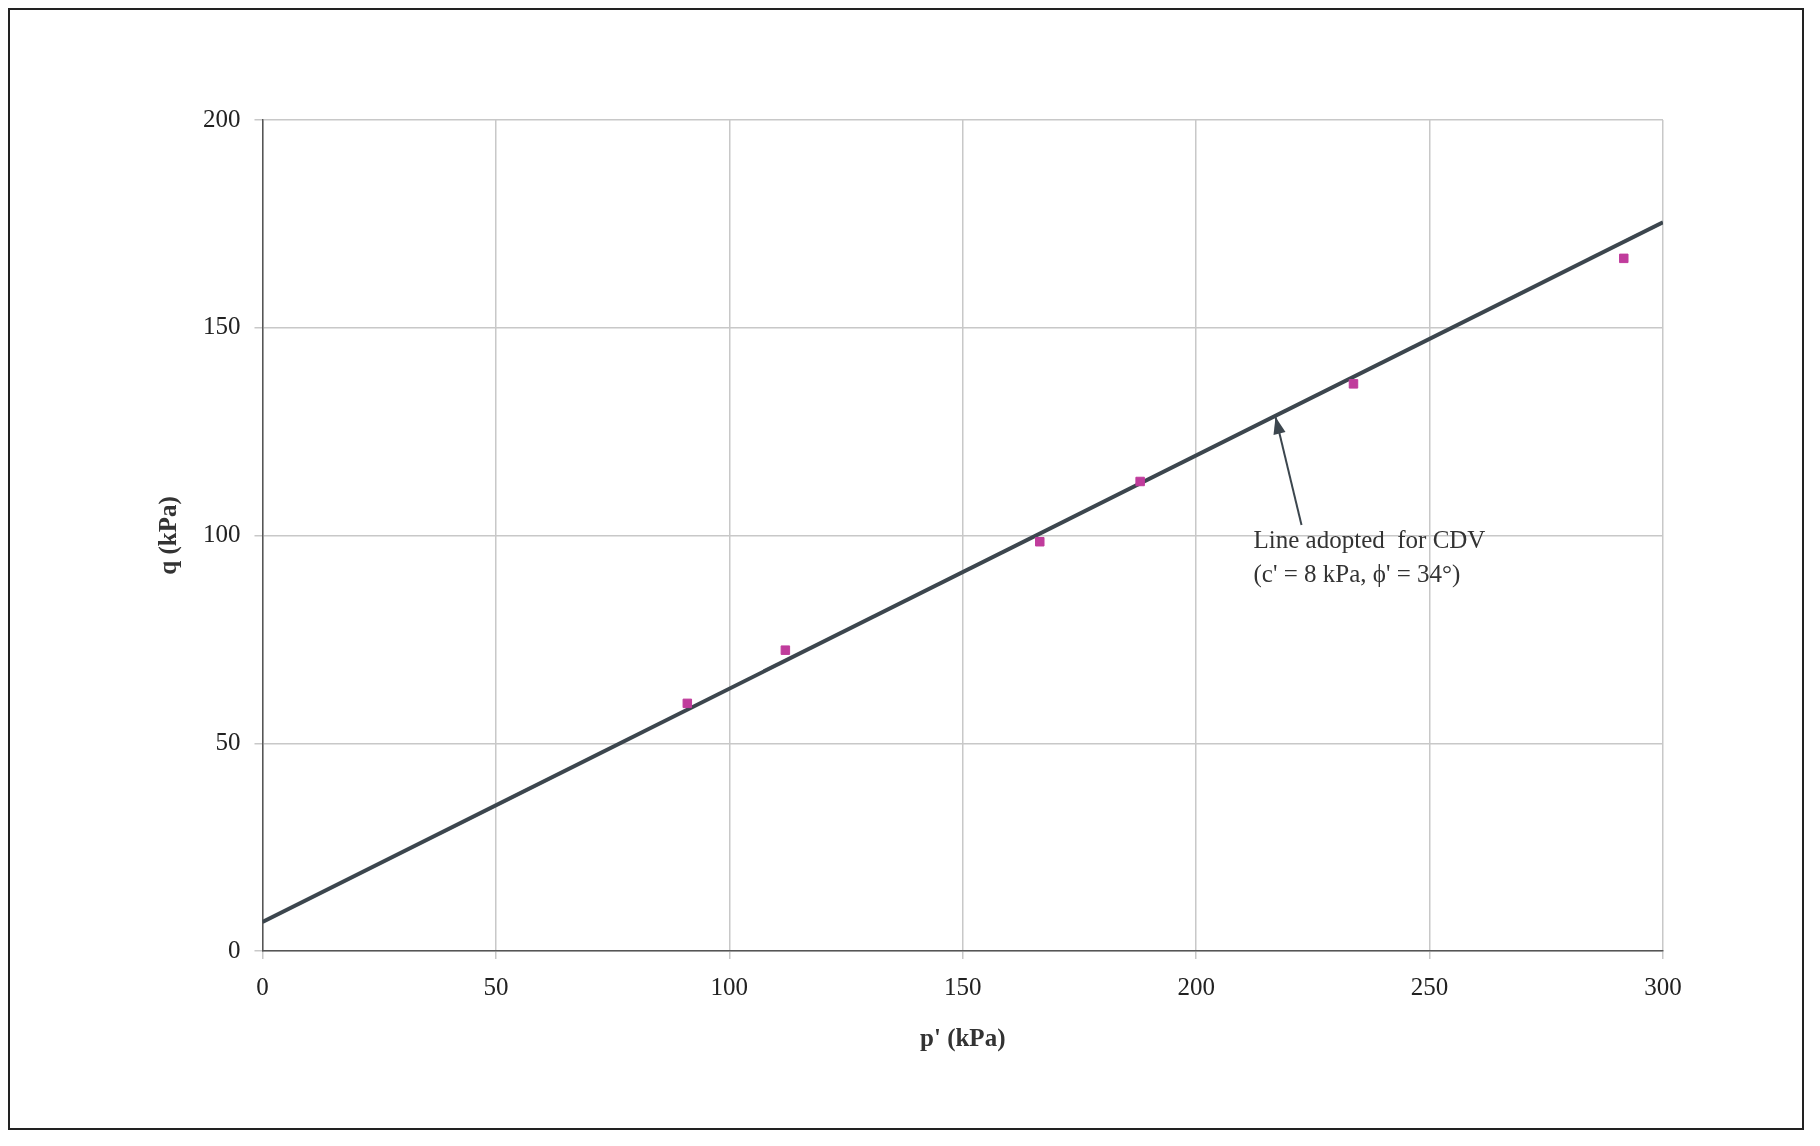 The width and height of the screenshot is (1820, 1146). I want to click on x-tick-label: 0, so click(262, 986).